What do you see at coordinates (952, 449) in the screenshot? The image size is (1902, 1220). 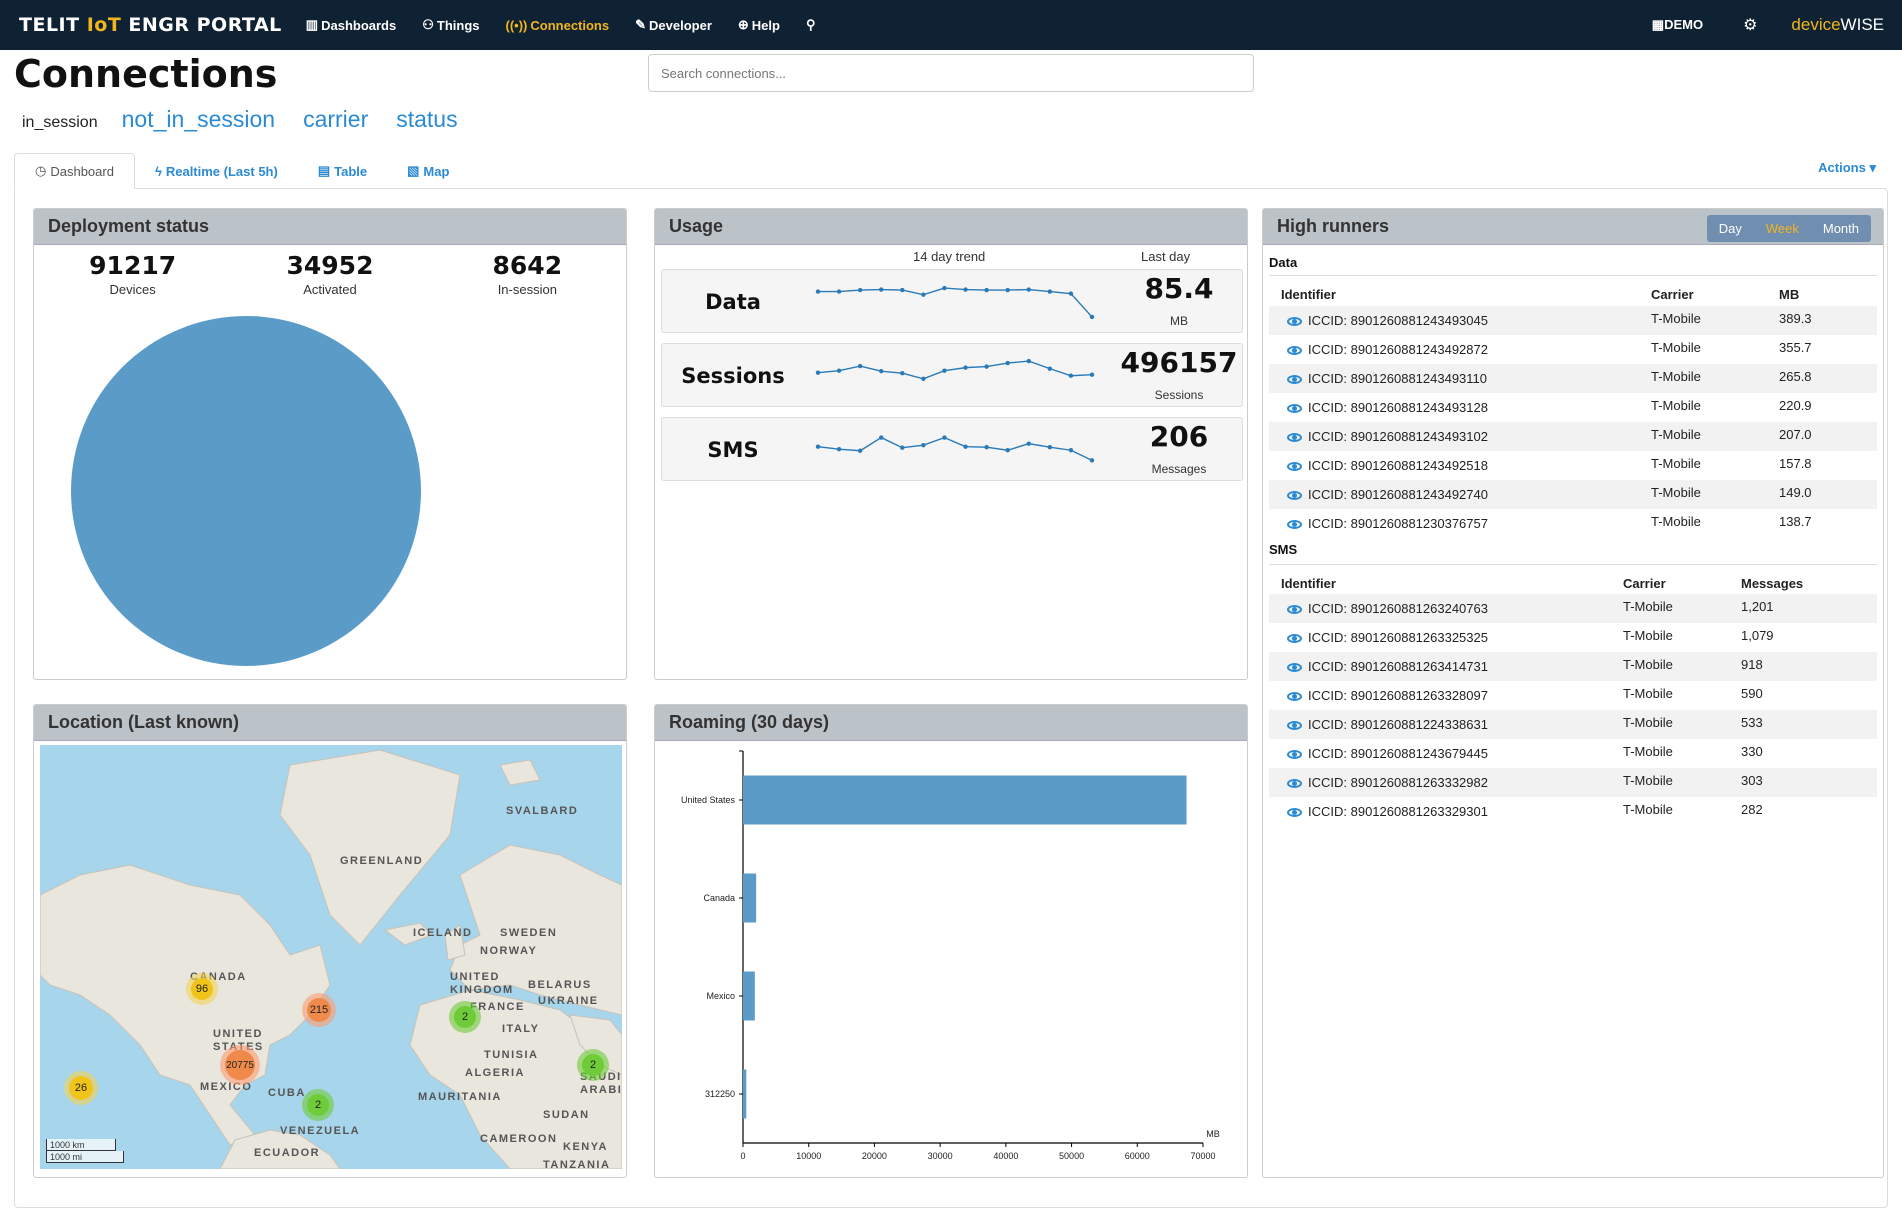 I see `usage-sms-card: SMS 206 Messages` at bounding box center [952, 449].